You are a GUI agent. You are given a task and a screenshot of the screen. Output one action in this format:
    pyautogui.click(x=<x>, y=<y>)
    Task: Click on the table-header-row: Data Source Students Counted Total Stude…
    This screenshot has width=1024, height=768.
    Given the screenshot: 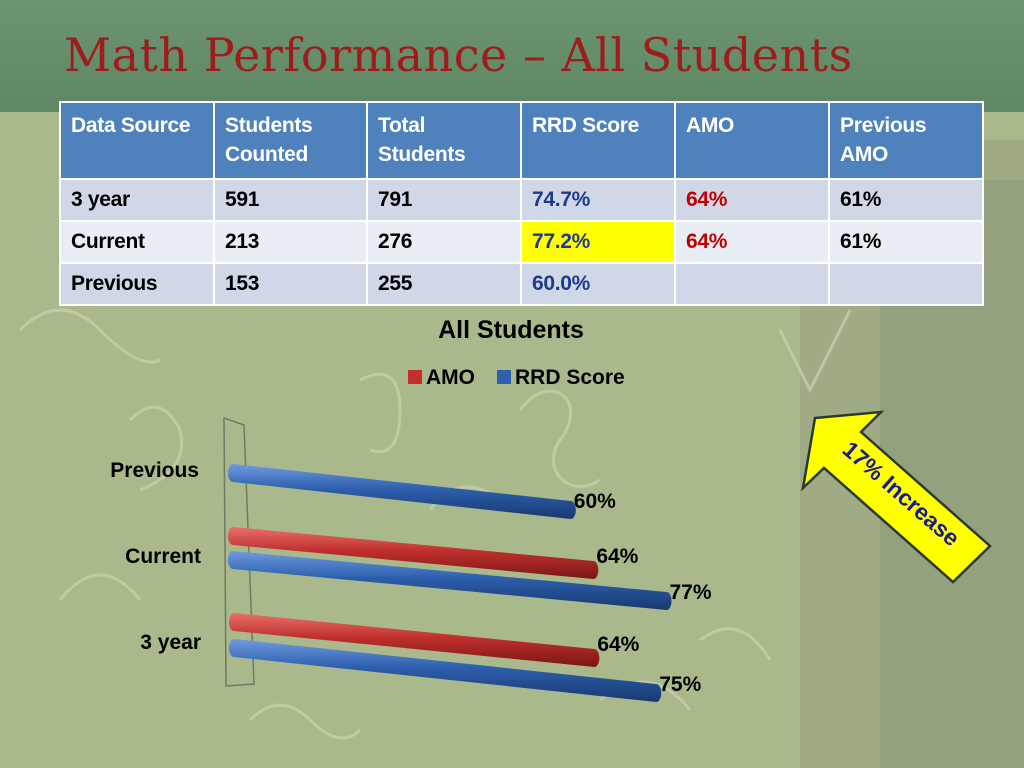 What is the action you would take?
    pyautogui.click(x=521, y=140)
    